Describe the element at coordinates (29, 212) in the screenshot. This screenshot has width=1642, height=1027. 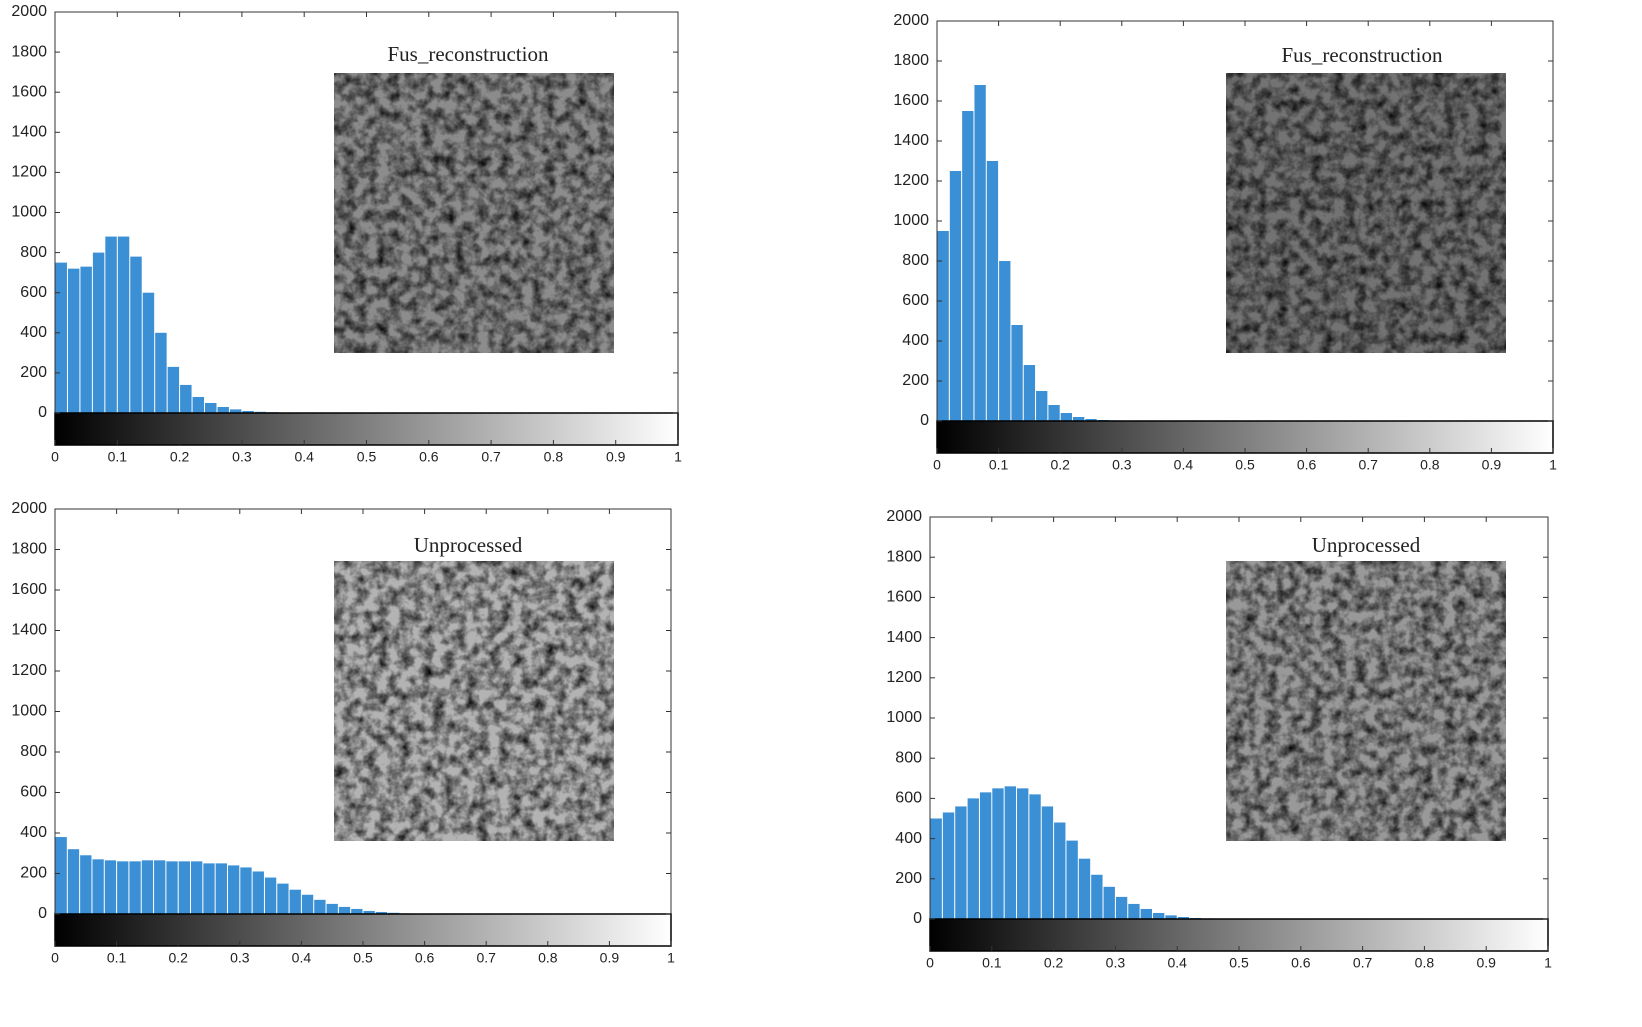
I see `y-tick-label: 1000` at that location.